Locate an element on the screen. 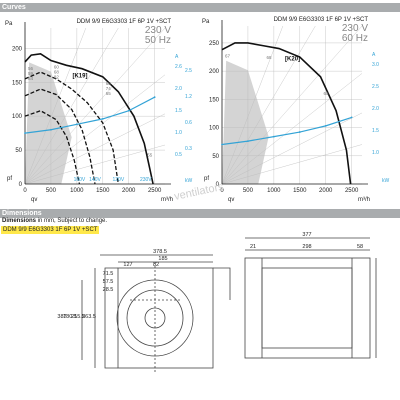 This screenshot has height=400, width=400. chart1-curve-label: 56 is located at coordinates (31, 68).